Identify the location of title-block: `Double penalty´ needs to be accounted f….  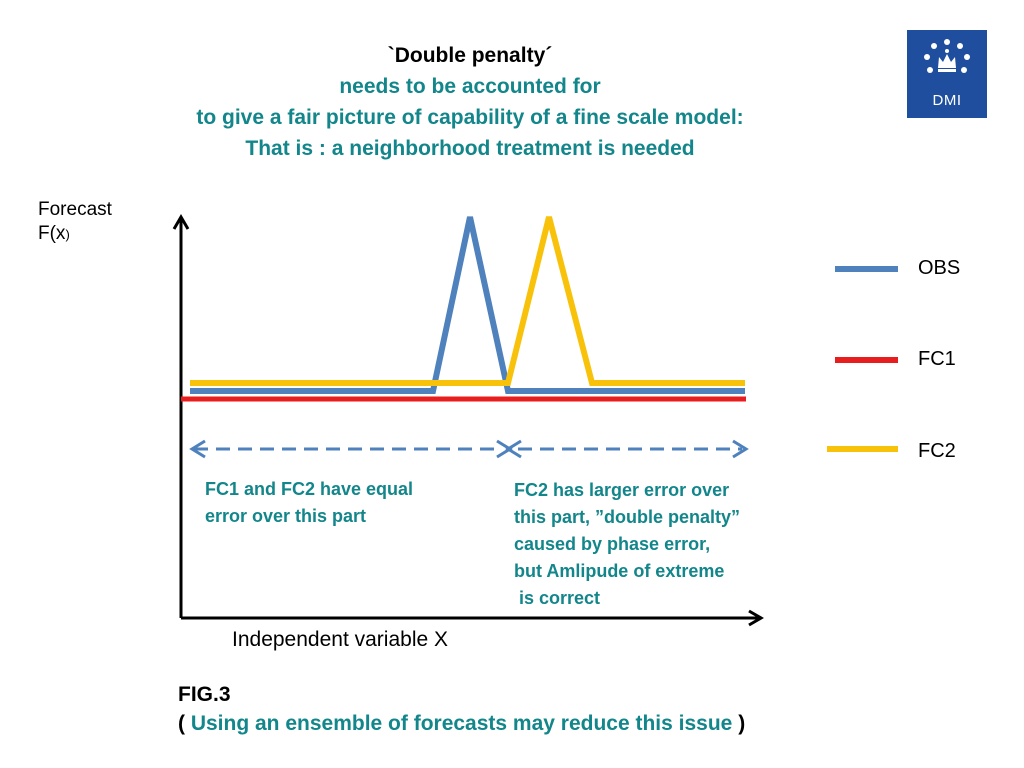
(470, 102).